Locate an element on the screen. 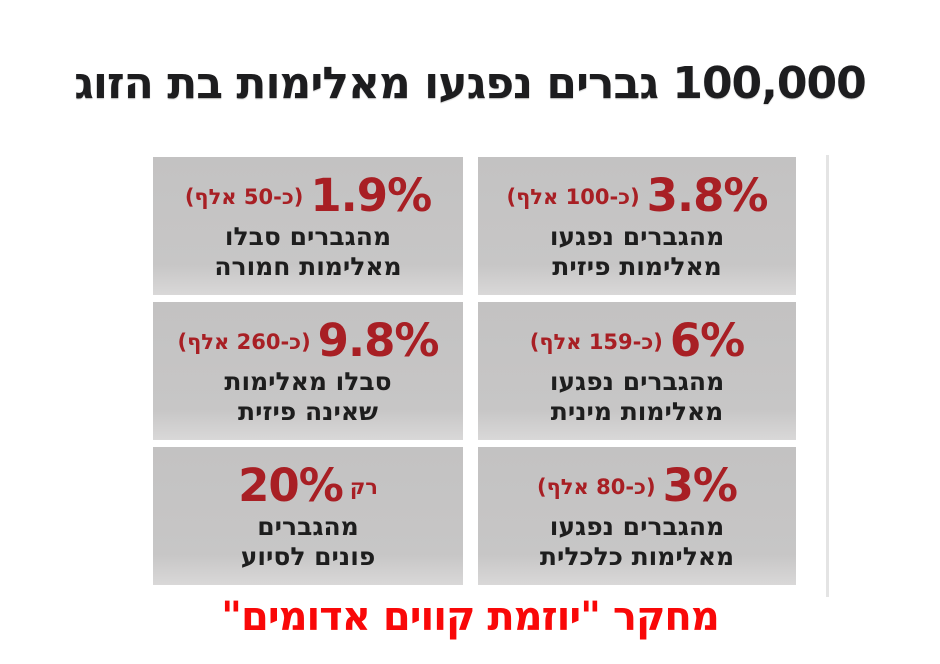 The width and height of the screenshot is (940, 664). page-title: 100,000 גברים נפגעו מאלימות בת הזוג is located at coordinates (470, 83).